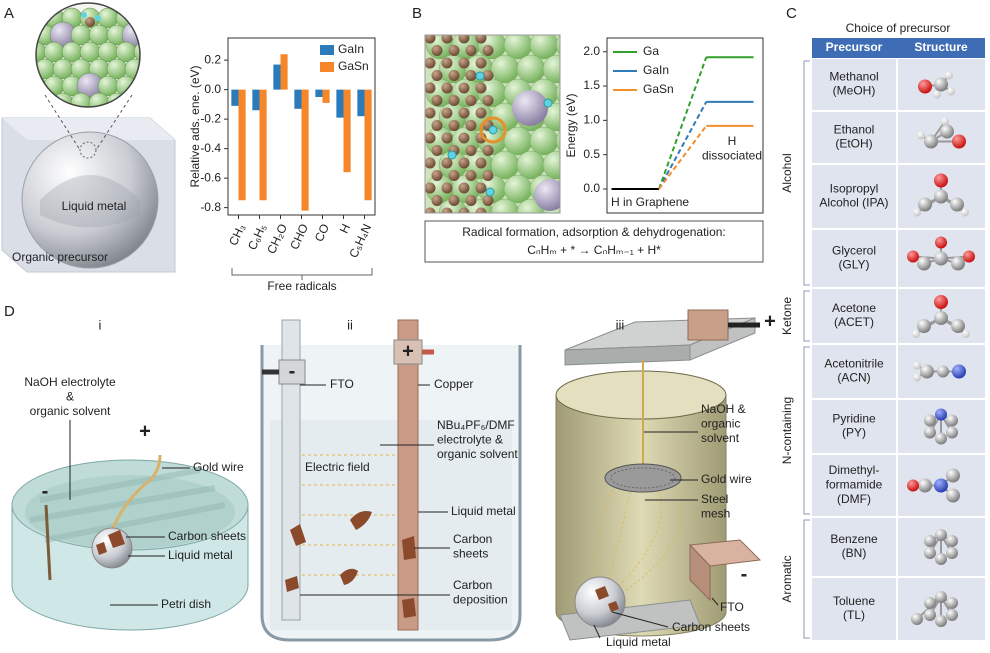  What do you see at coordinates (787, 316) in the screenshot?
I see `group-label: Ketone` at bounding box center [787, 316].